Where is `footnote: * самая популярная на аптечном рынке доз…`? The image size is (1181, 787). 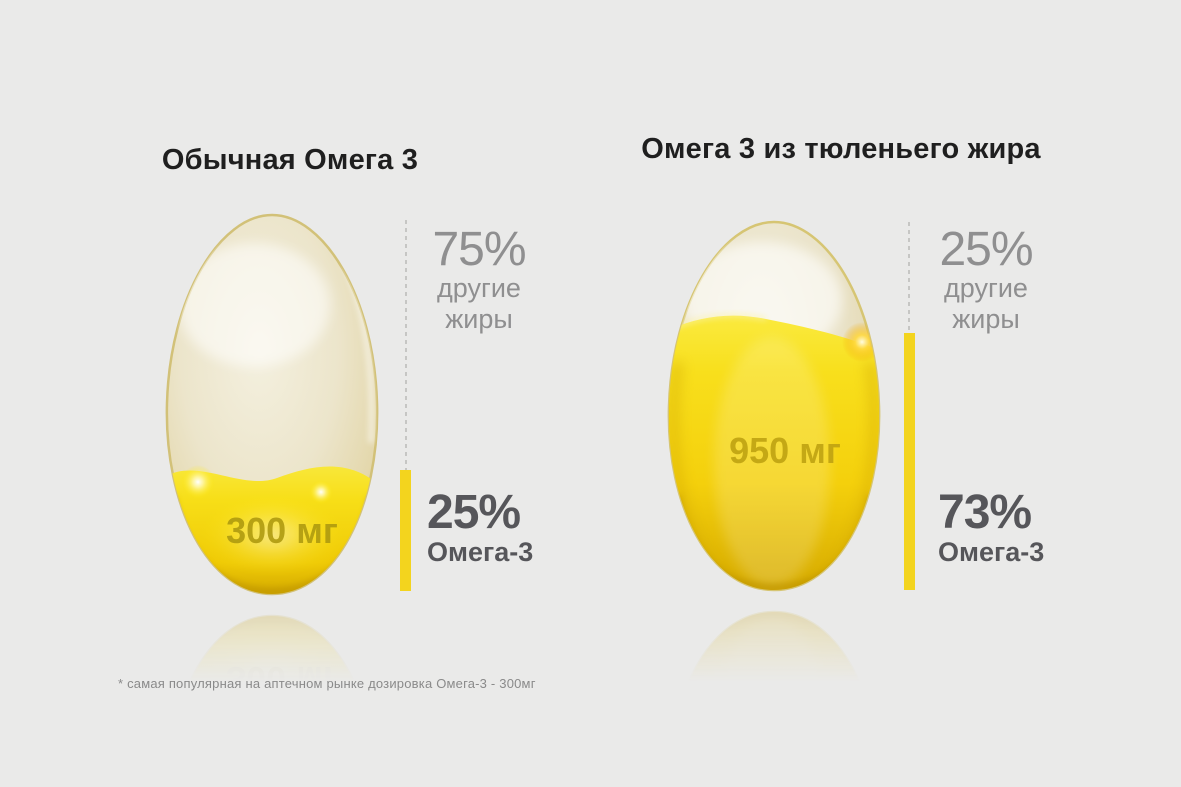
footnote: * самая популярная на аптечном рынке доз… is located at coordinates (327, 683).